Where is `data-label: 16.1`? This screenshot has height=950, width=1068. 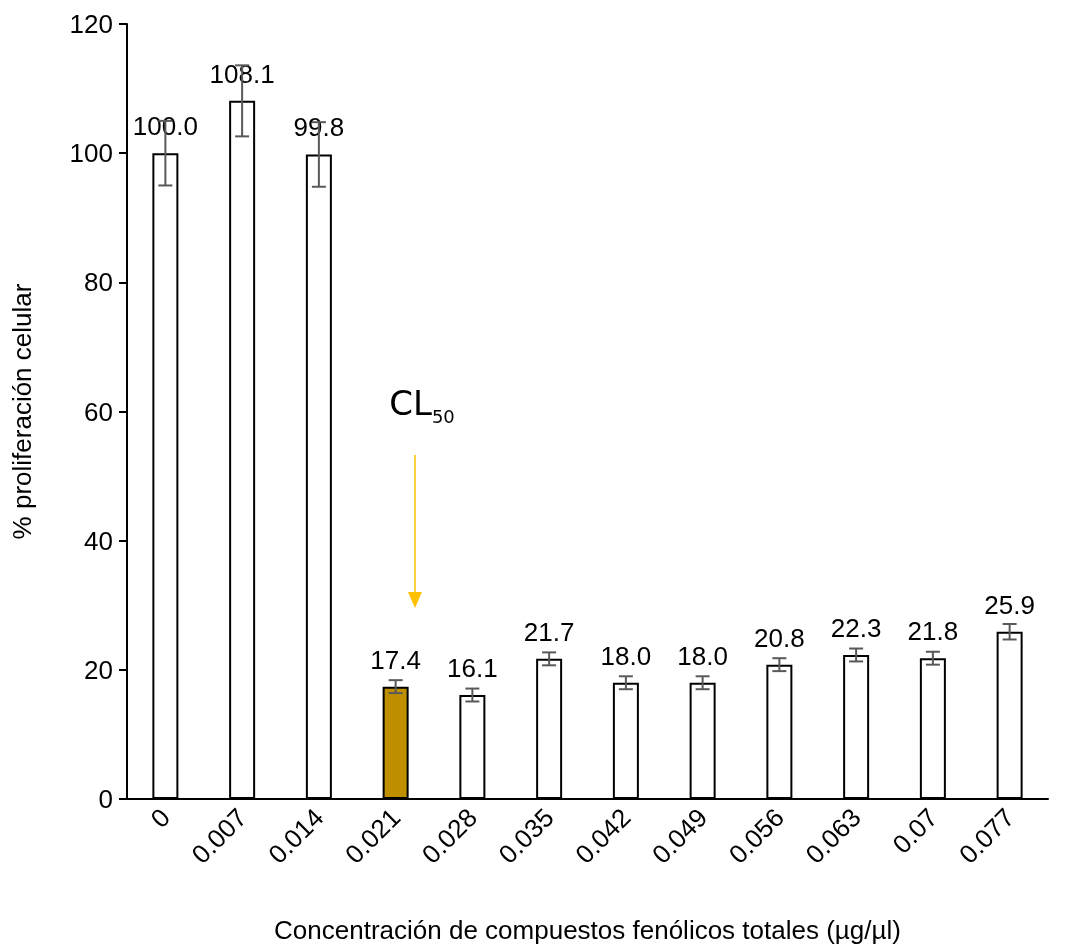
data-label: 16.1 is located at coordinates (472, 668).